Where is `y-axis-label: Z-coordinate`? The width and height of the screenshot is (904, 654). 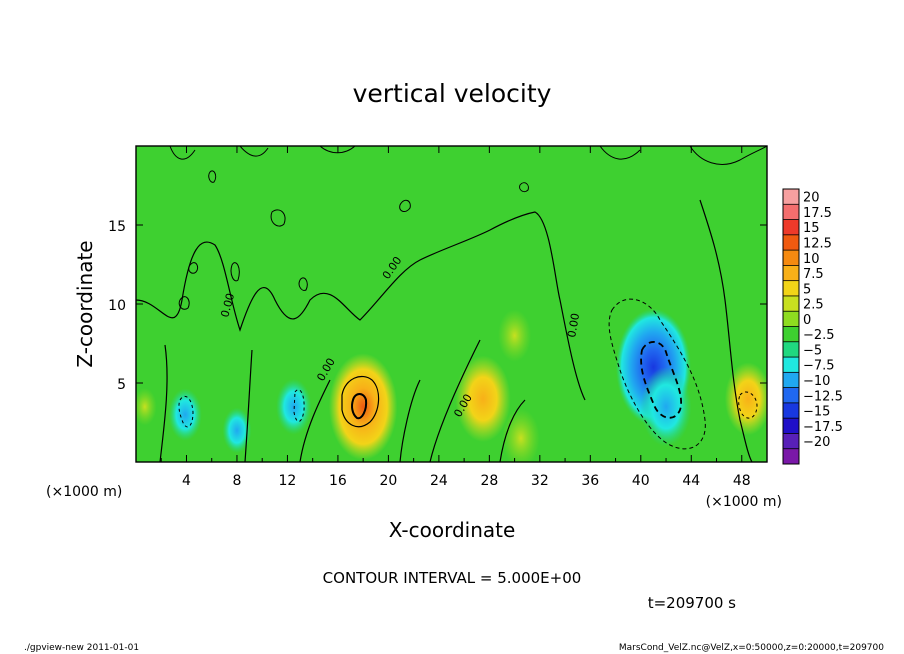
y-axis-label: Z-coordinate is located at coordinates (85, 303).